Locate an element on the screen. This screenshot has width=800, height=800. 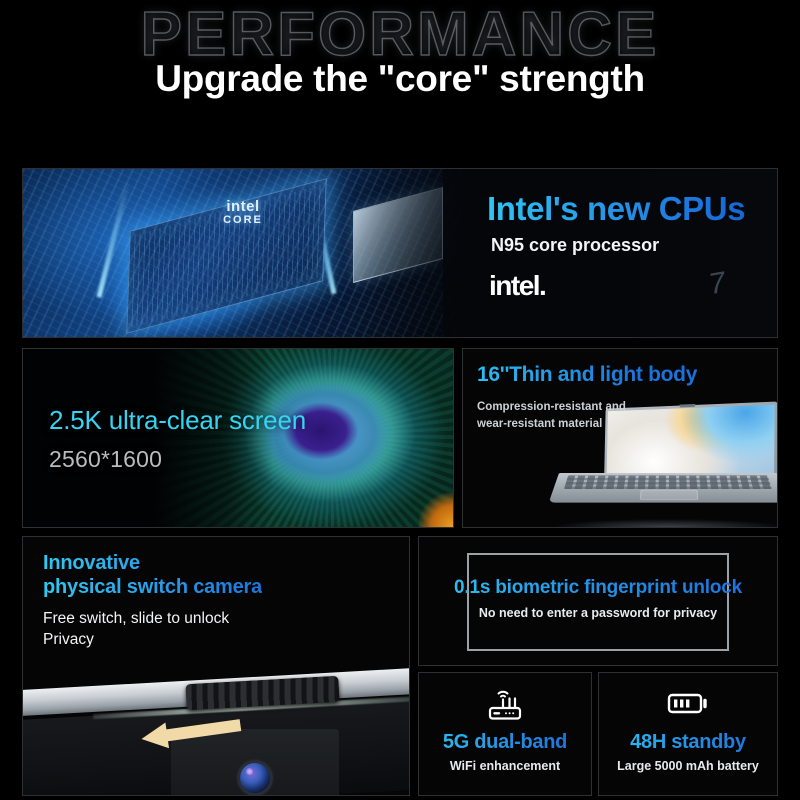
battery-feature-panel: 48H standby Large 5000 mAh battery is located at coordinates (688, 734).